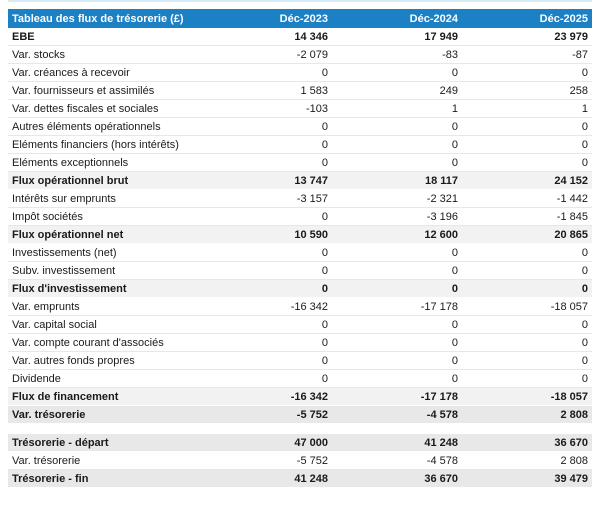 This screenshot has width=600, height=505. I want to click on row-label: Var. créances à recevoir, so click(71, 72).